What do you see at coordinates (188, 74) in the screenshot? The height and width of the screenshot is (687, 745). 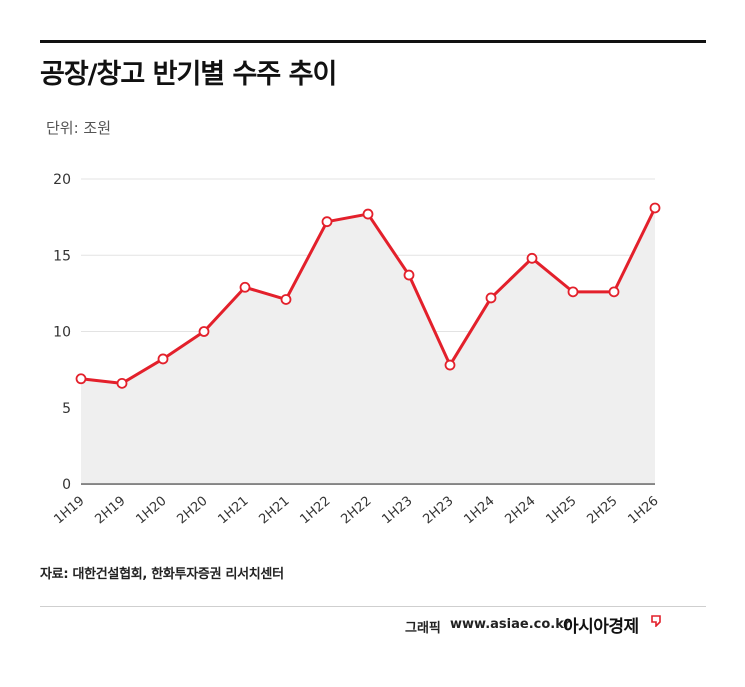 I see `chart-title: 공장/창고 반기별 수주 추이` at bounding box center [188, 74].